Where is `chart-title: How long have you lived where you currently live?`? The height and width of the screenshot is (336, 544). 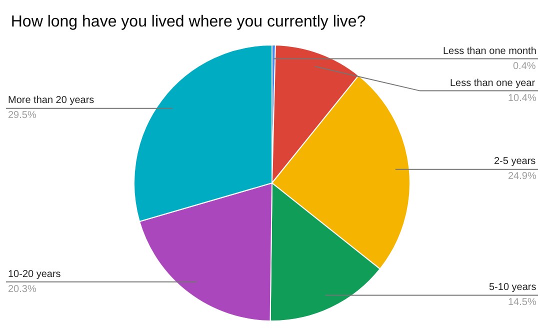
chart-title: How long have you lived where you currently live? is located at coordinates (188, 21).